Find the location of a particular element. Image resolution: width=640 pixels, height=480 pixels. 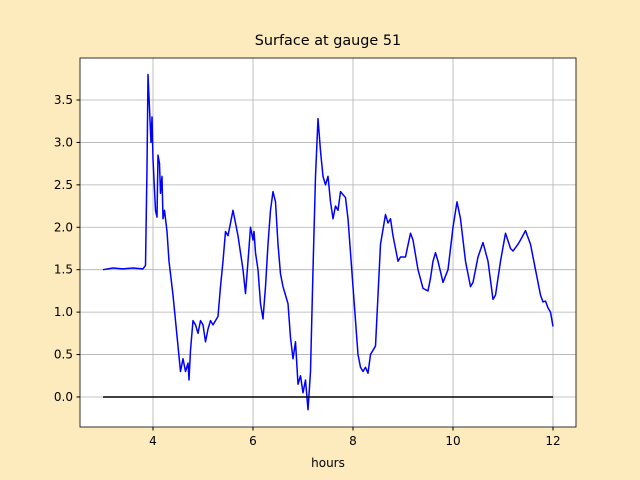

y-tick-label: 2.5 is located at coordinates (63, 185).